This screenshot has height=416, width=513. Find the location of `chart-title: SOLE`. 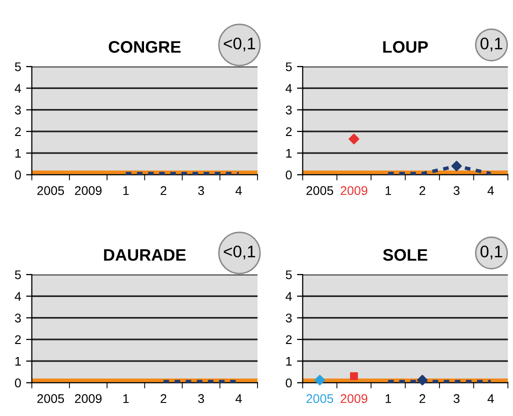

chart-title: SOLE is located at coordinates (405, 255).